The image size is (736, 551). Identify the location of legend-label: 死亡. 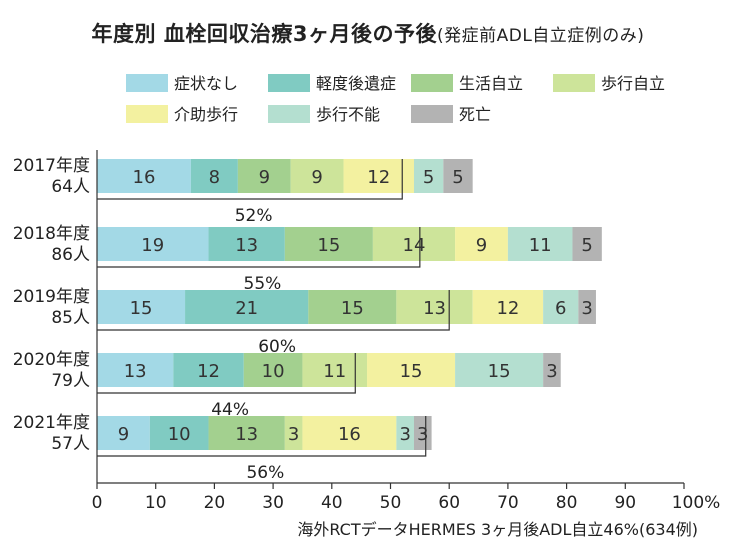
(475, 114).